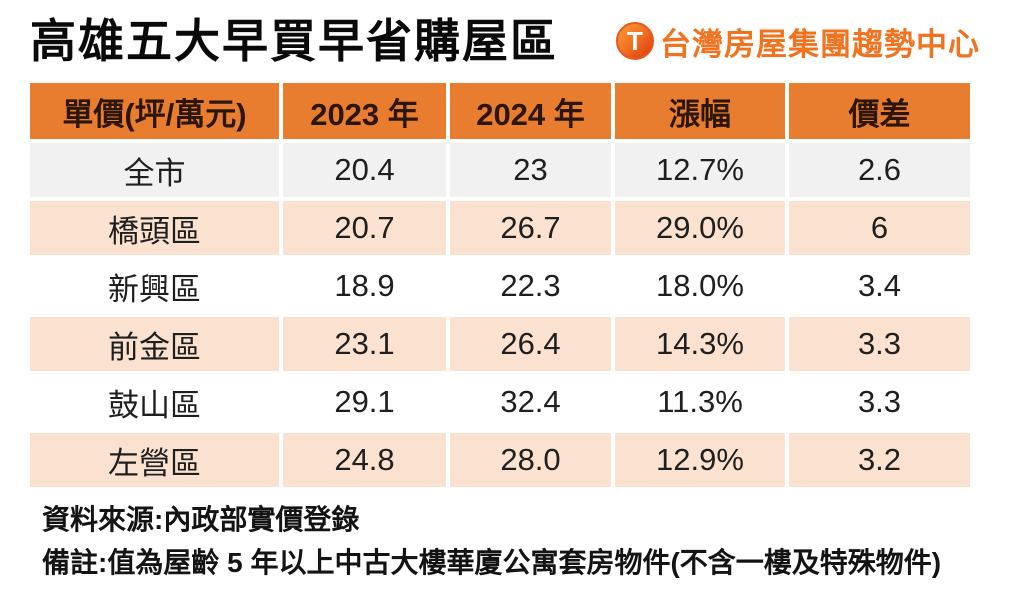 The image size is (1012, 602). Describe the element at coordinates (530, 228) in the screenshot. I see `value-2024-cell: 26.7` at that location.